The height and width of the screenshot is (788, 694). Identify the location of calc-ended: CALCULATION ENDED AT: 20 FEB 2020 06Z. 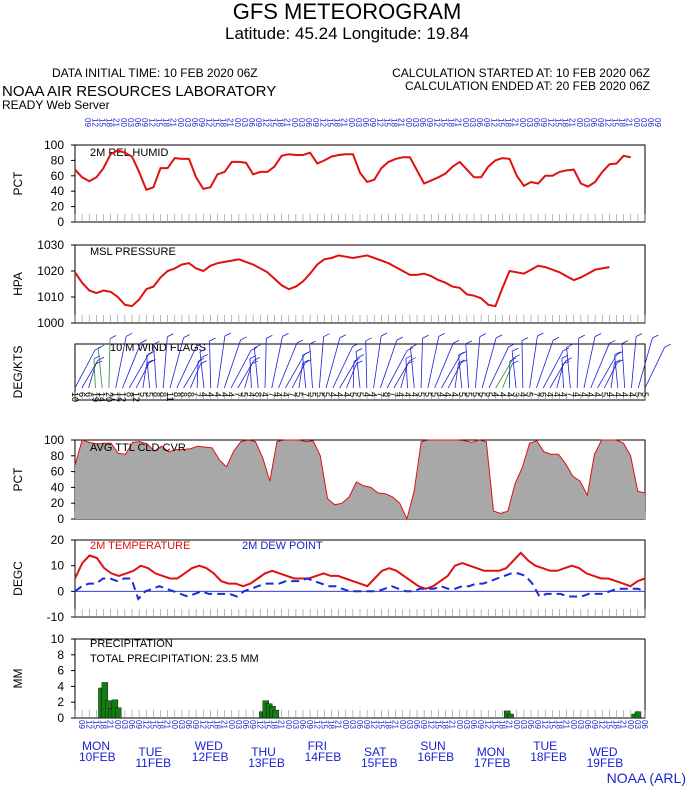
(527, 86).